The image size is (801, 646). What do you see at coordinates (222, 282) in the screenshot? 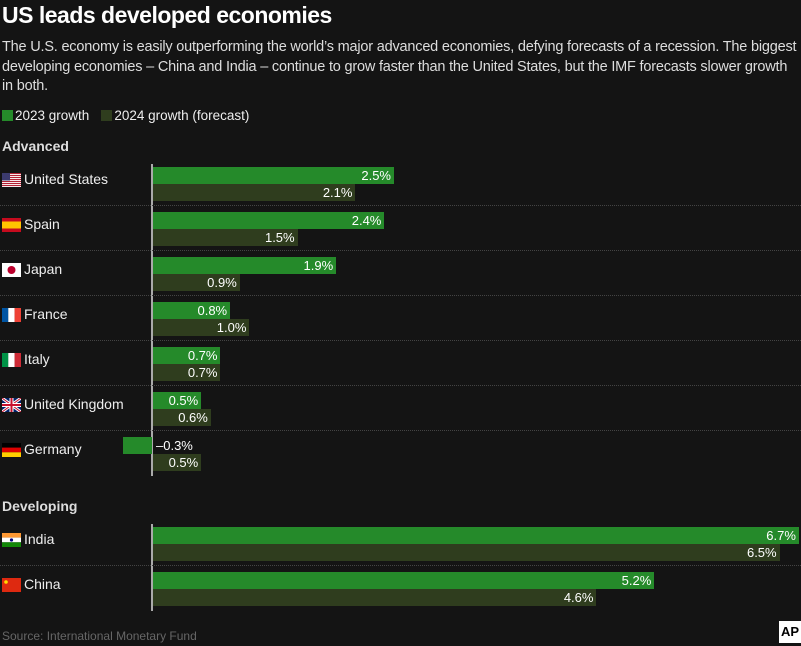
I see `data-label: 0.9%` at bounding box center [222, 282].